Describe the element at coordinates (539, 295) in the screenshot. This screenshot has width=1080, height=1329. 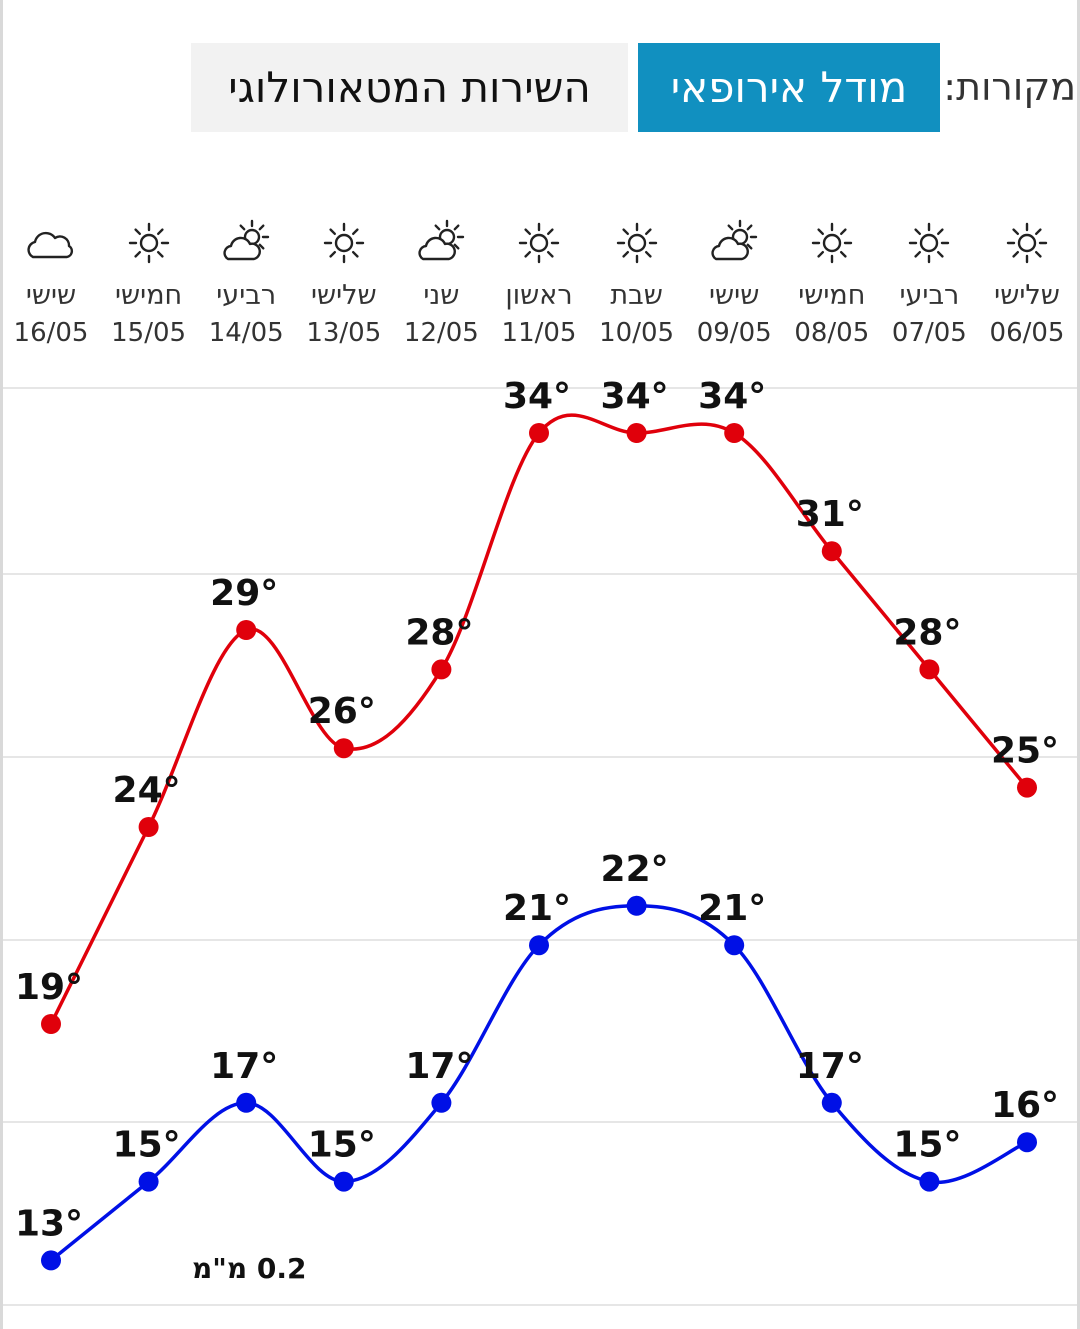
I see `day-name: ראשון` at that location.